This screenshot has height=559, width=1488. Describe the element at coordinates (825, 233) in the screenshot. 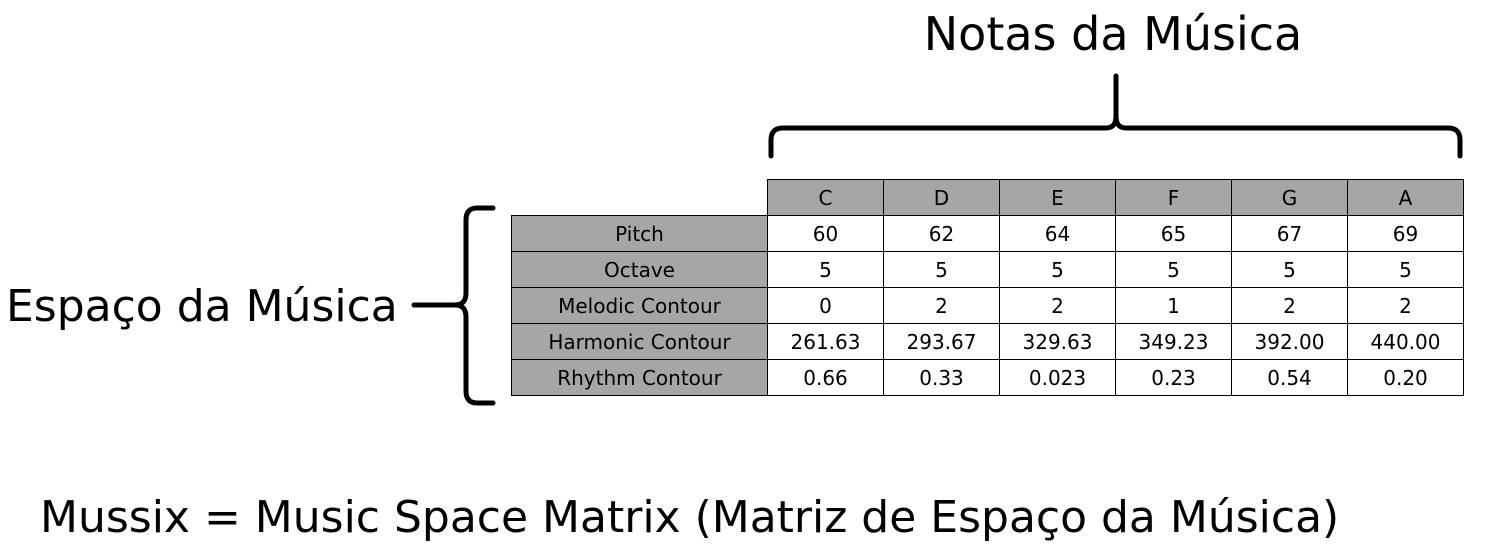

I see `table-cell: 60` at that location.